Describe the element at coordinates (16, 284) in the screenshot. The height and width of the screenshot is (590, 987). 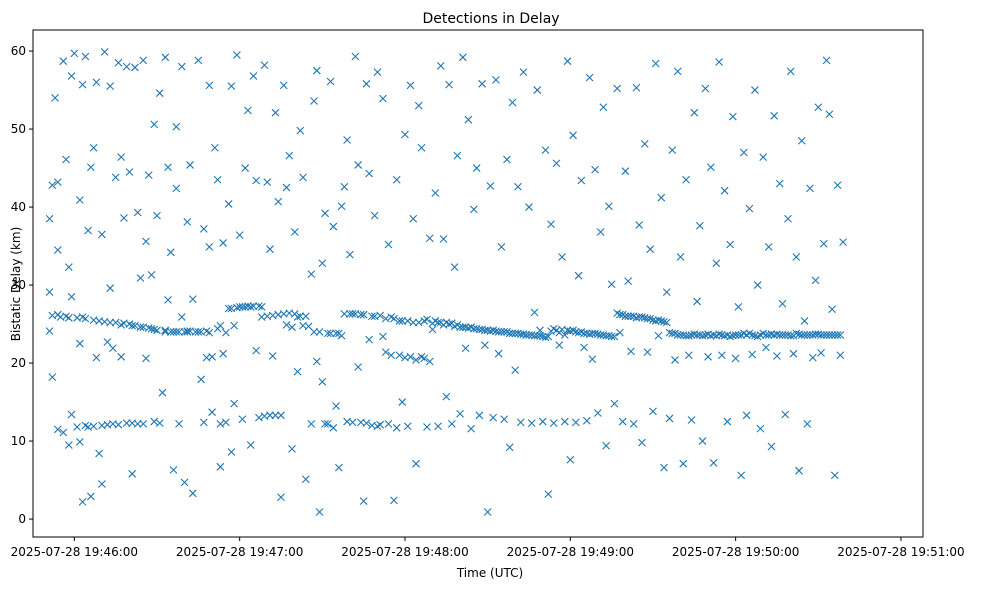
I see `y-axis-label: Bistatic Delay (km)` at that location.